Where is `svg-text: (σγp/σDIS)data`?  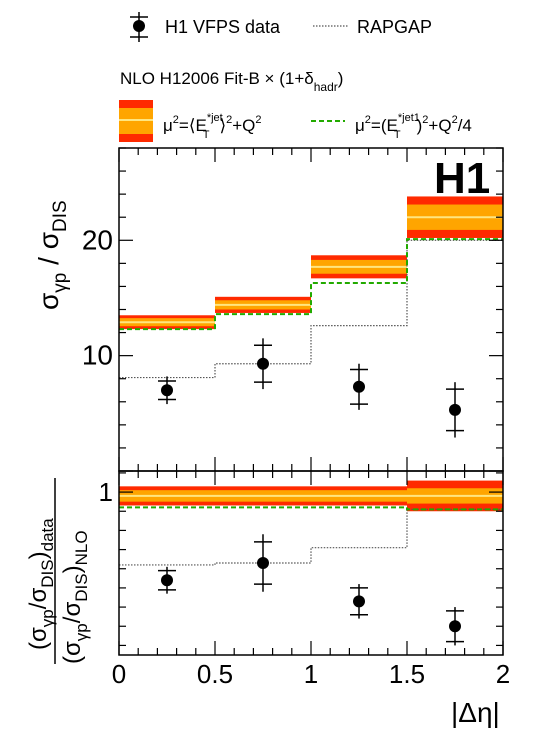 svg-text: (σγp/σDIS)data is located at coordinates (41, 584).